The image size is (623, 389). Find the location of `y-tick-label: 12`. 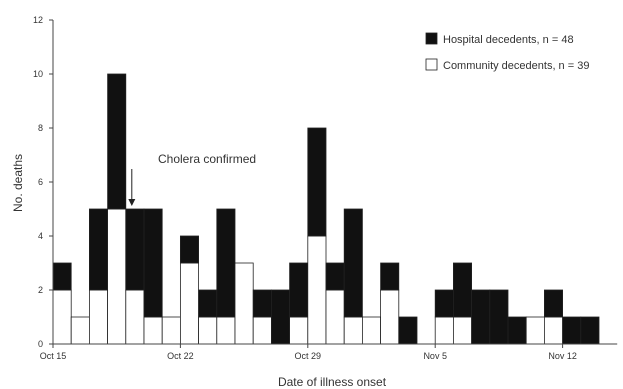

y-tick-label: 12 is located at coordinates (38, 20).